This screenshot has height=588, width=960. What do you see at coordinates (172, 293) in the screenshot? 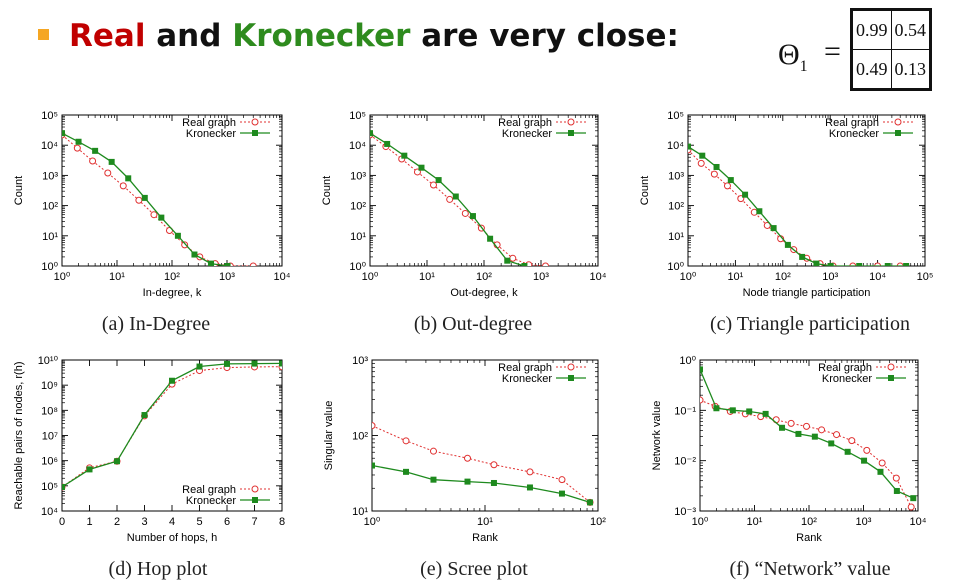
I see `x-axis-label: In-degree, k` at bounding box center [172, 293].